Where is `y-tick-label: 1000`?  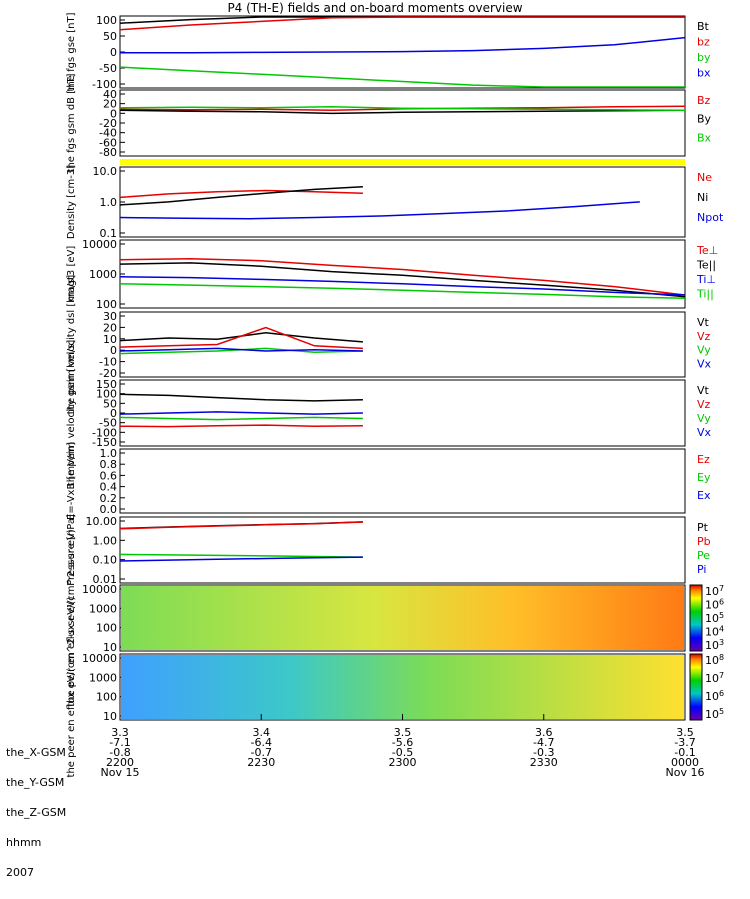
y-tick-label: 1000 is located at coordinates (103, 677).